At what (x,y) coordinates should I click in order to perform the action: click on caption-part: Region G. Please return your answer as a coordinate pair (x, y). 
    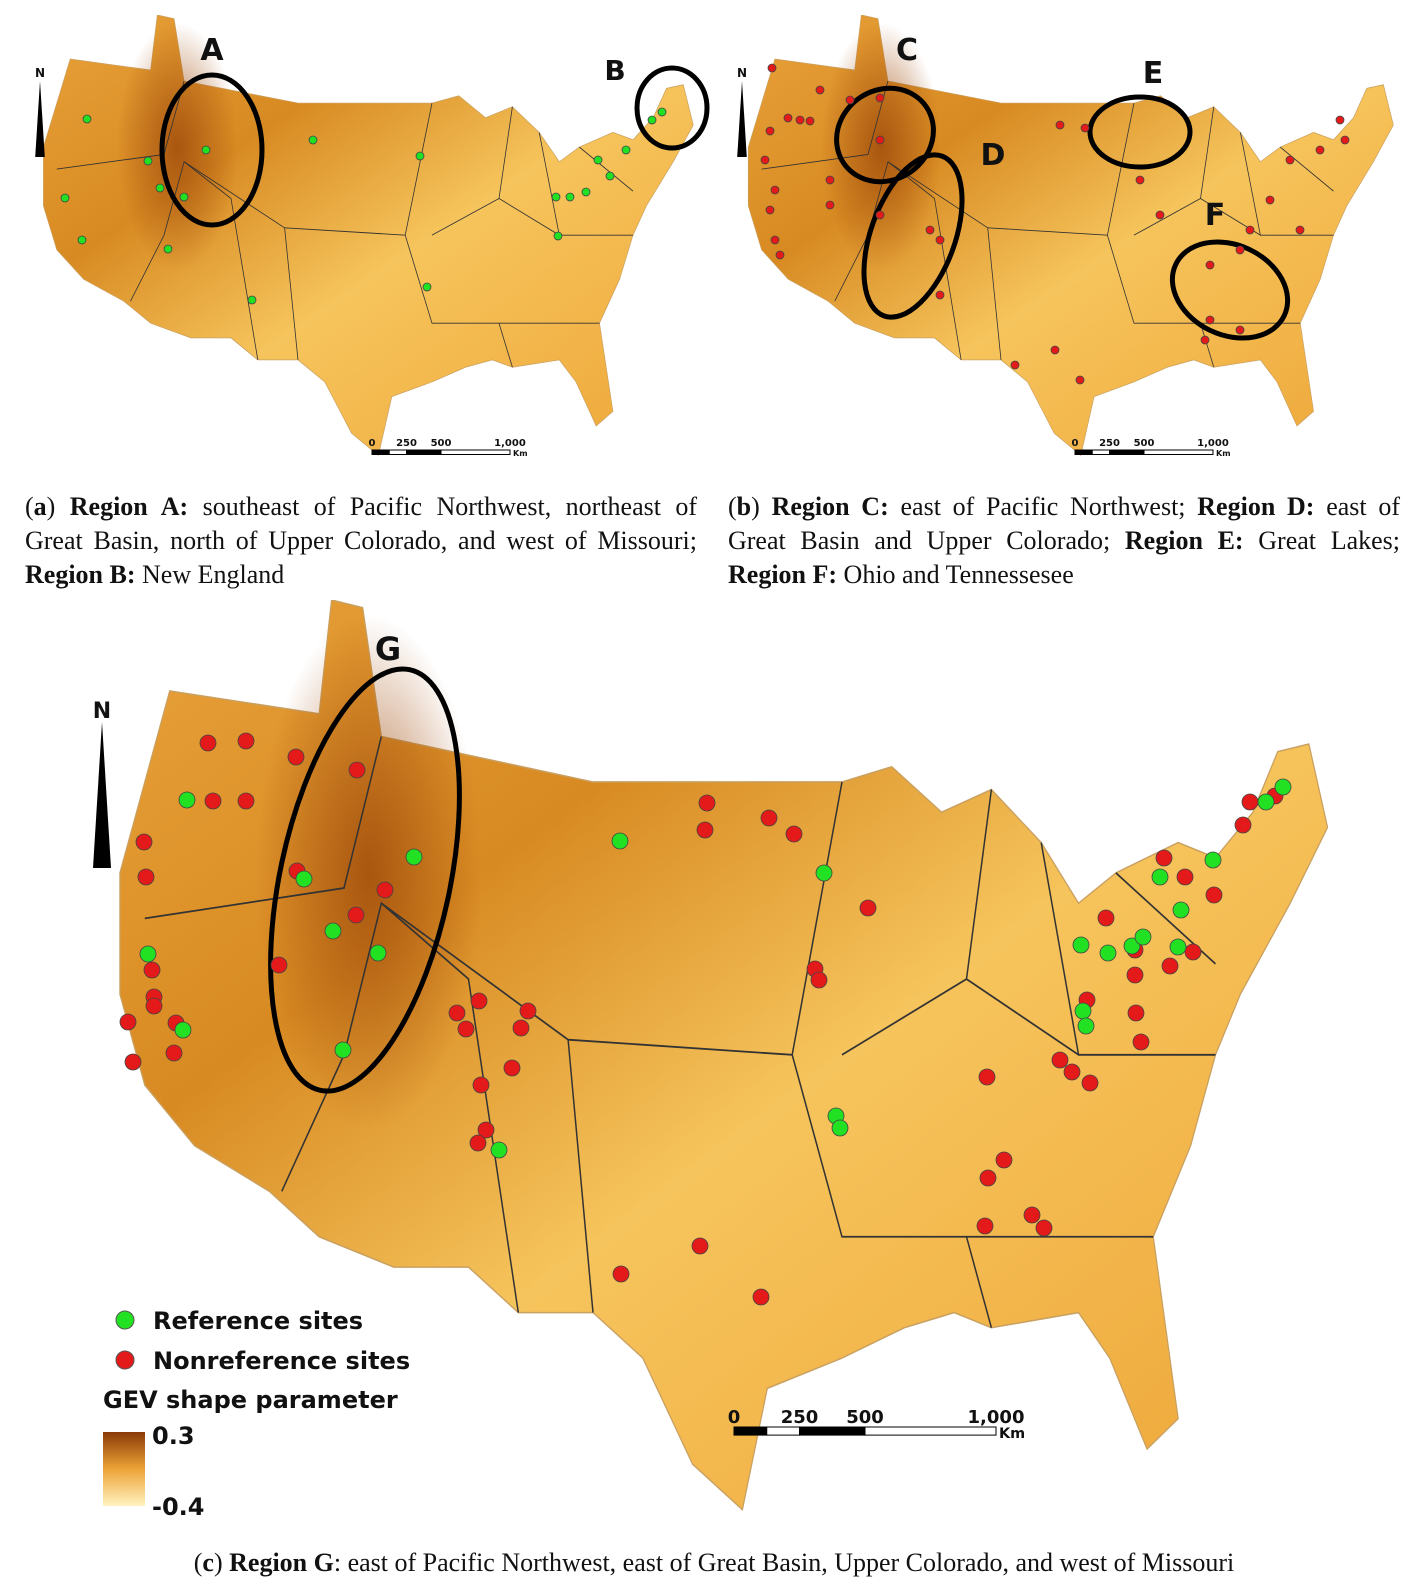
    Looking at the image, I should click on (281, 1562).